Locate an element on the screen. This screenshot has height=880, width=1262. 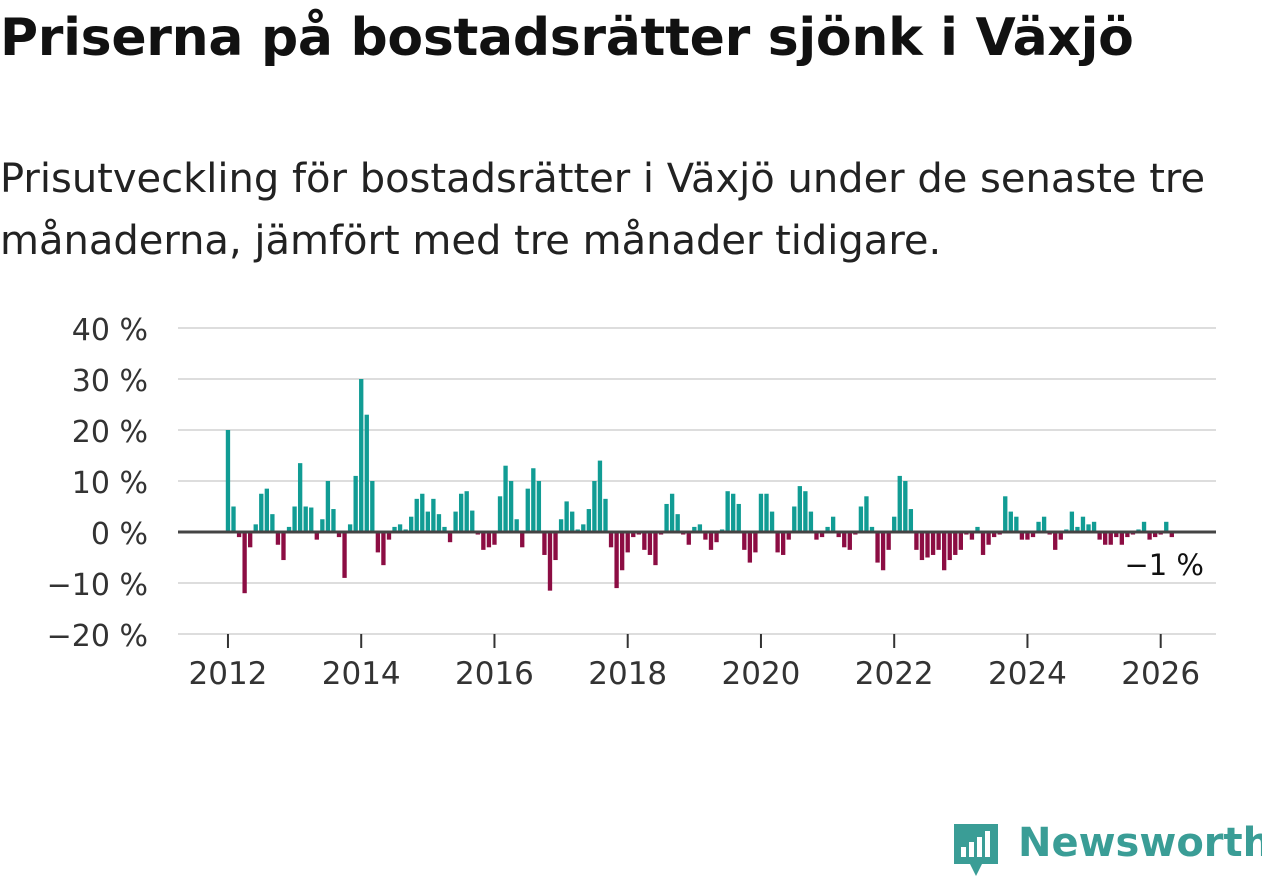
brand-name: Newsworthy is located at coordinates (1140, 843).